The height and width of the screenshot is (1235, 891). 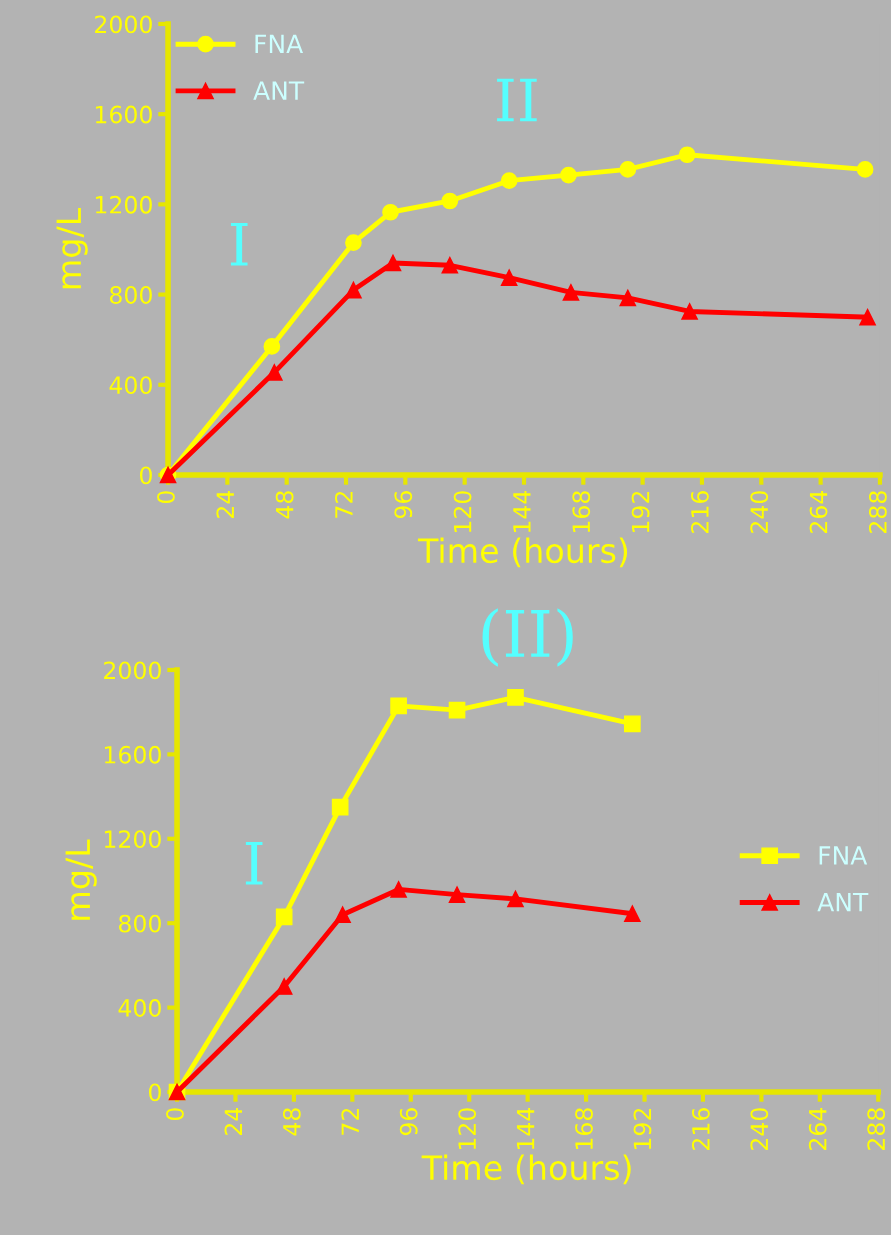 I want to click on chart-title: (II), so click(x=527, y=637).